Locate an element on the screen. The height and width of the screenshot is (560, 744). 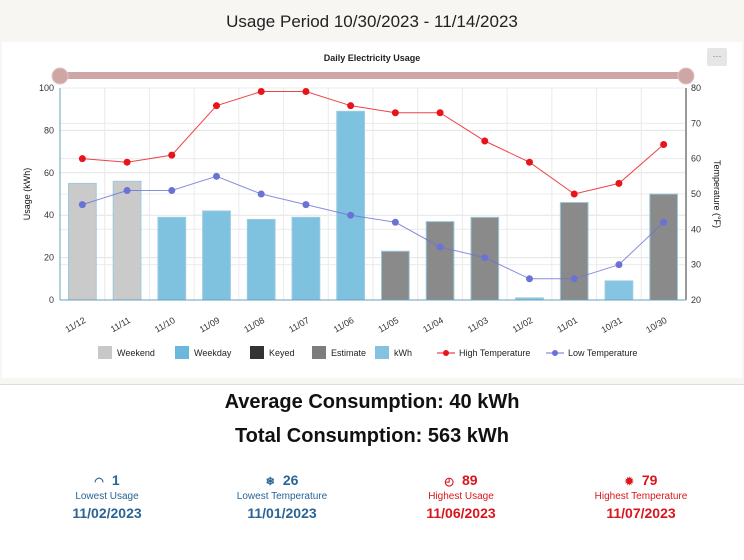
legend-item: Weekend is located at coordinates (136, 353).